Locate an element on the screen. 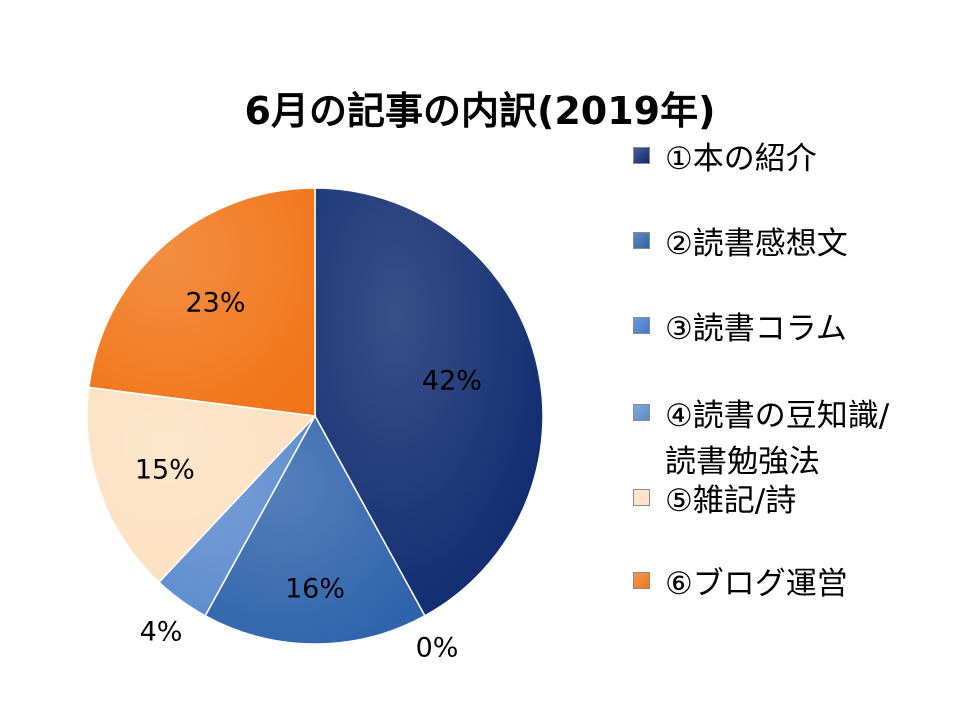  data-label-3: 0% is located at coordinates (437, 648).